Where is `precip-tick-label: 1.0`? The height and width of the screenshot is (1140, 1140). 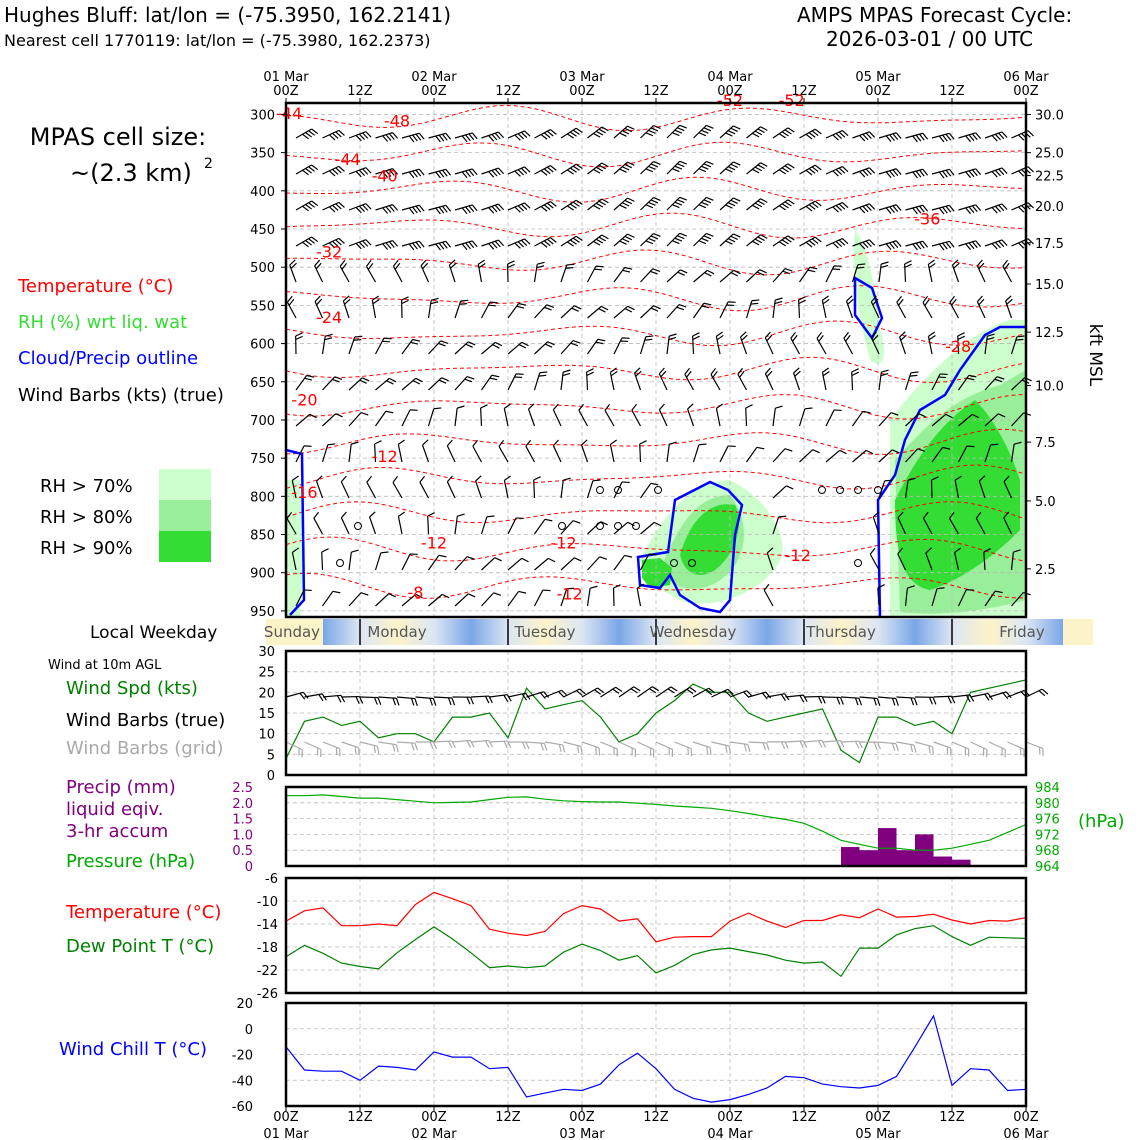
precip-tick-label: 1.0 is located at coordinates (242, 835).